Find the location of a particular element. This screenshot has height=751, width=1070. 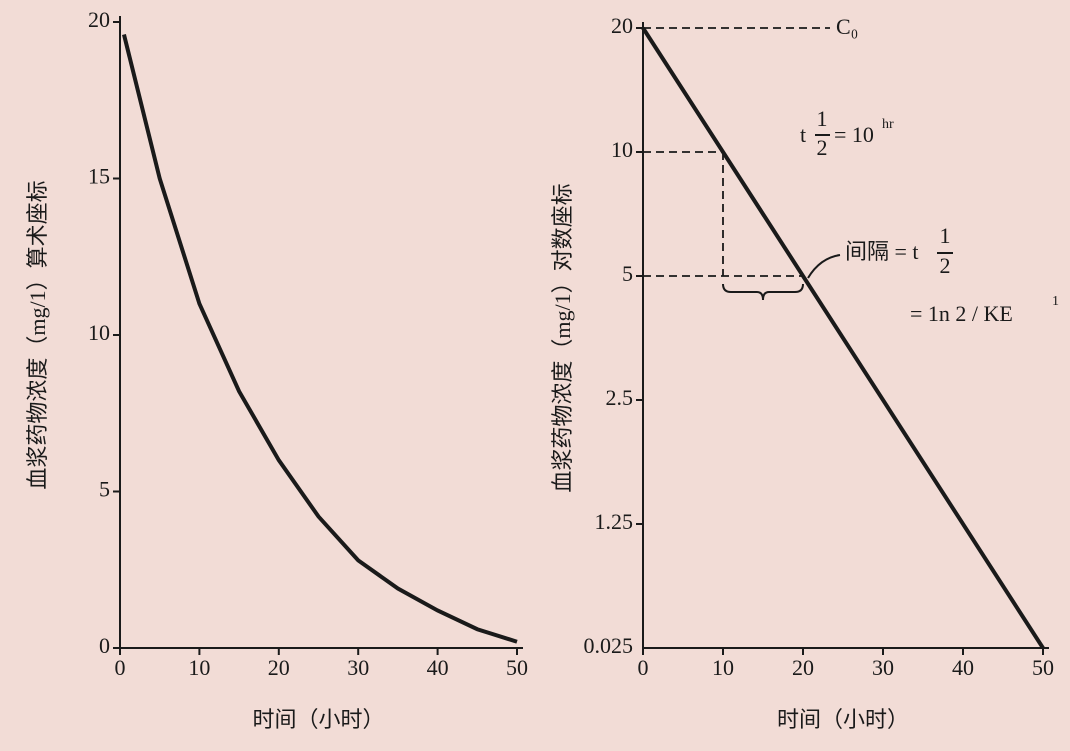

y-bottom-label: 0.025 is located at coordinates (609, 645).